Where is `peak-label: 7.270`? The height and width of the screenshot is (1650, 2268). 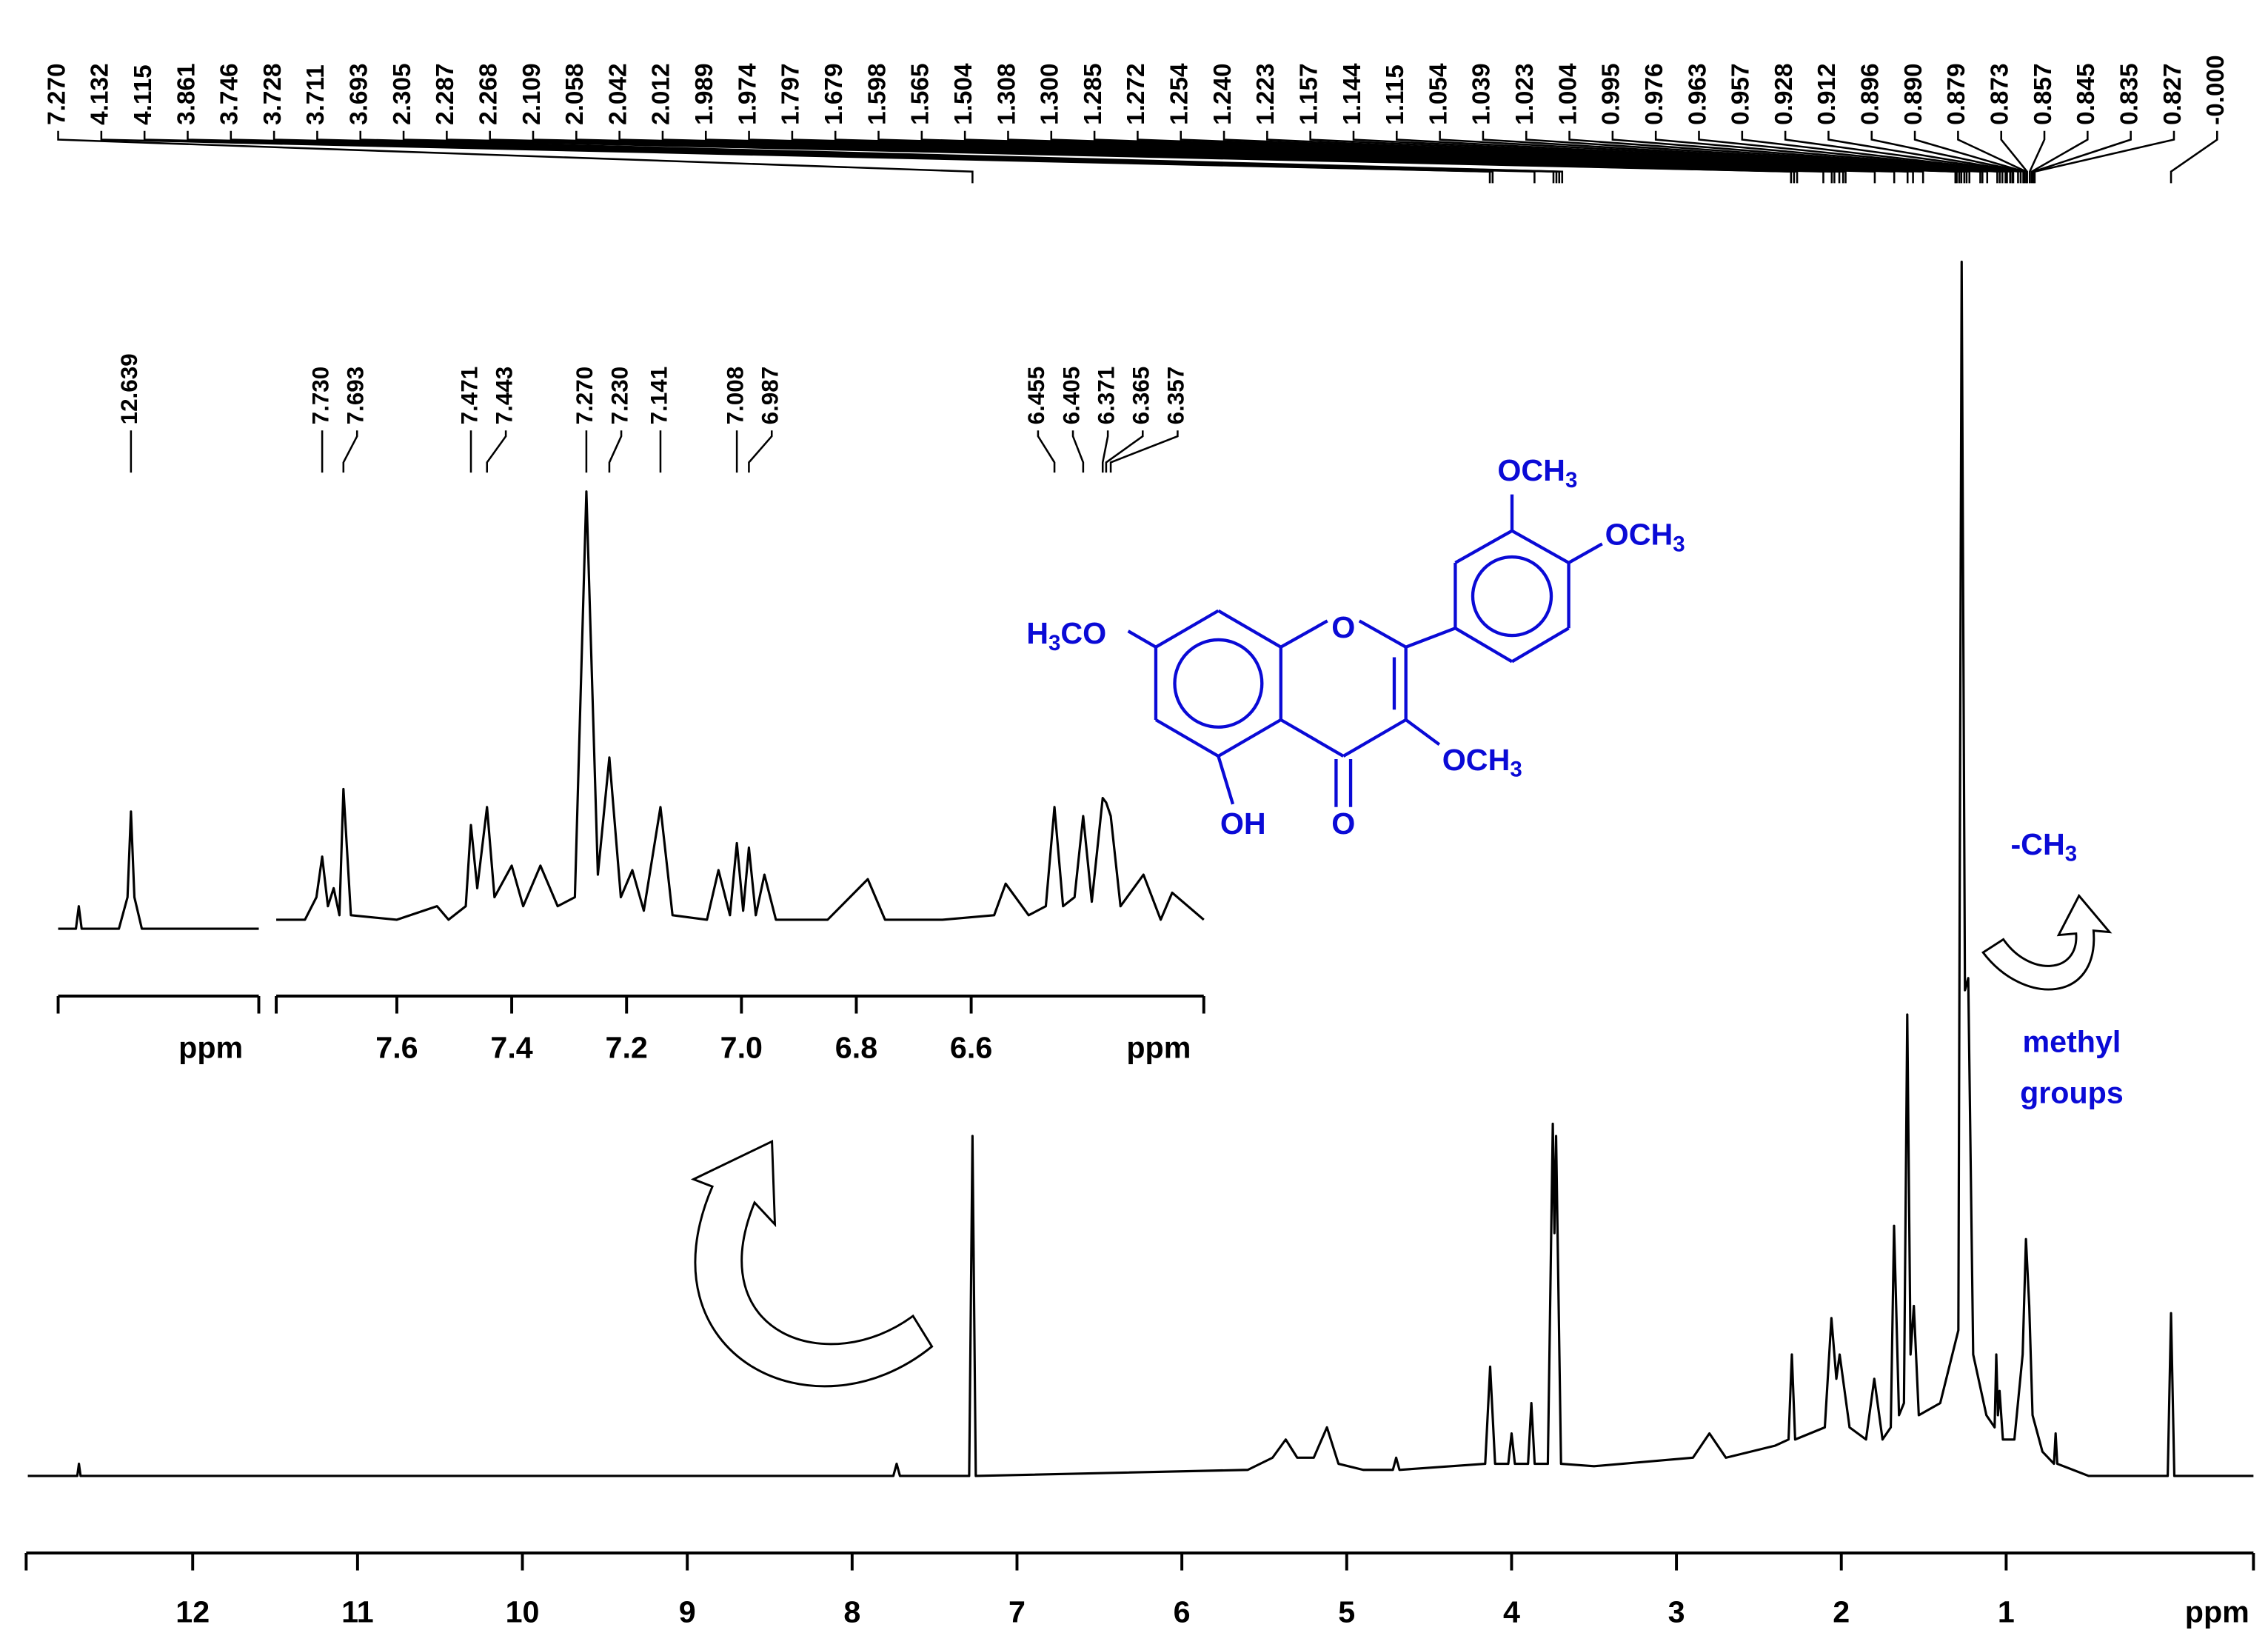
peak-label: 7.270 is located at coordinates (585, 396).